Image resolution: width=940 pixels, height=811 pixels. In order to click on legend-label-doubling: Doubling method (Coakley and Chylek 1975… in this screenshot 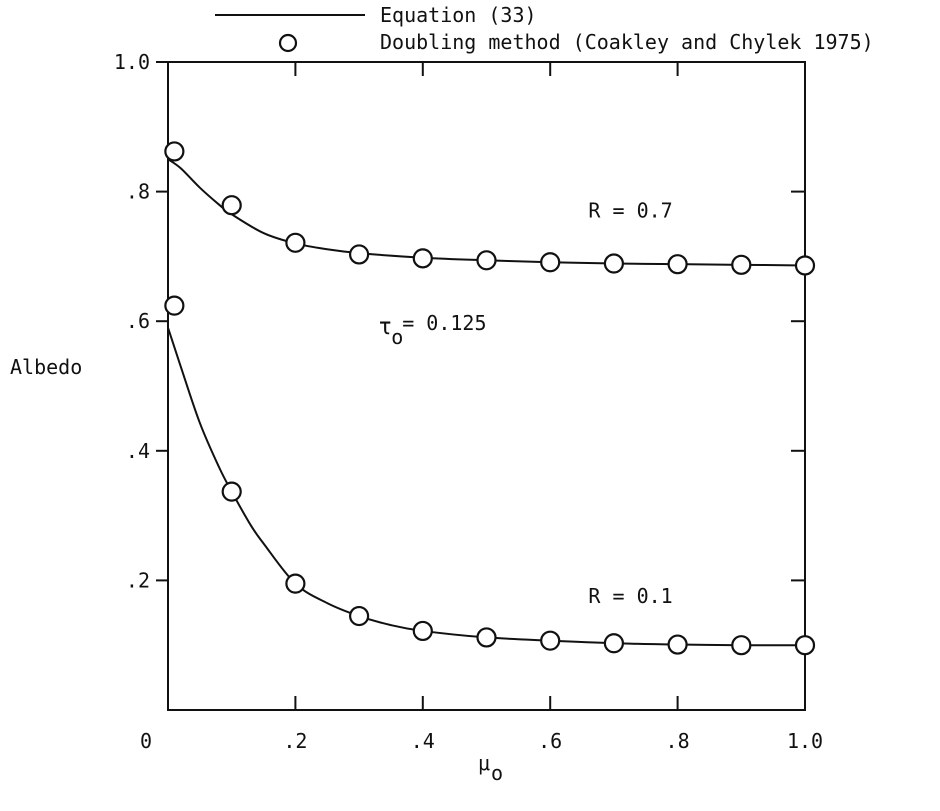, I will do `click(627, 42)`.